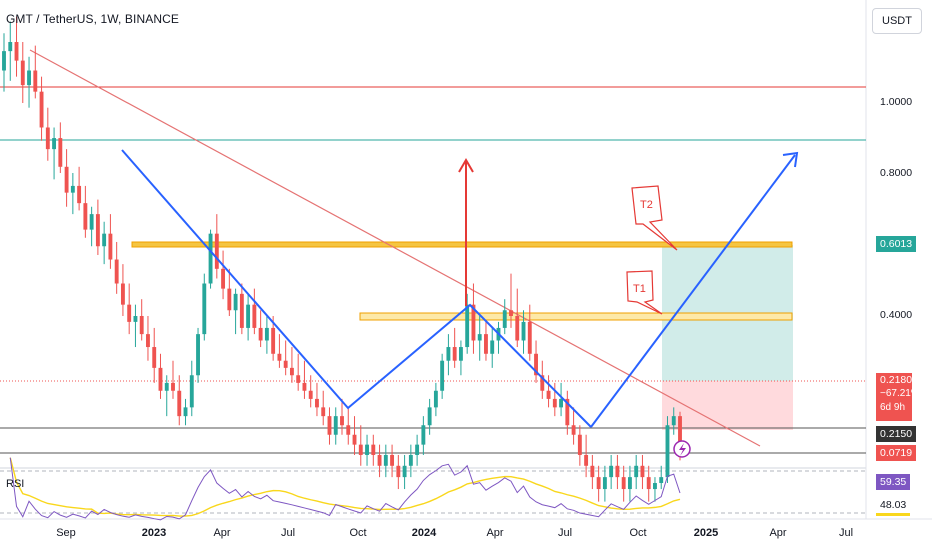 The height and width of the screenshot is (550, 932). I want to click on callout-t2: T2, so click(654, 218).